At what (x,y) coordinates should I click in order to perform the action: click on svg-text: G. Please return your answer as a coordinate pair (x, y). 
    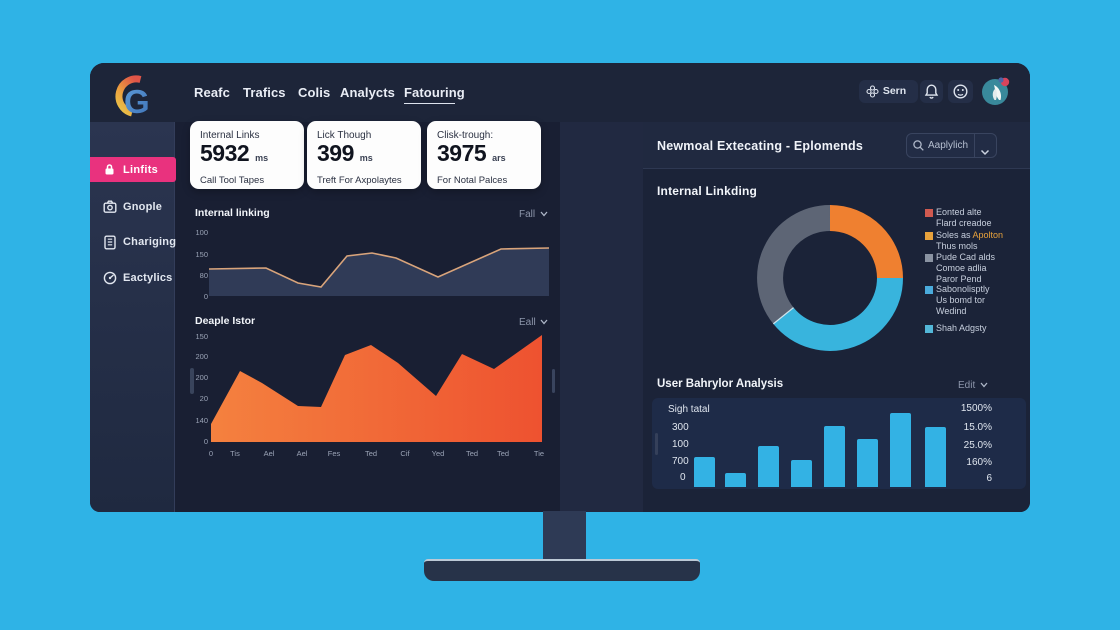
    Looking at the image, I should click on (137, 100).